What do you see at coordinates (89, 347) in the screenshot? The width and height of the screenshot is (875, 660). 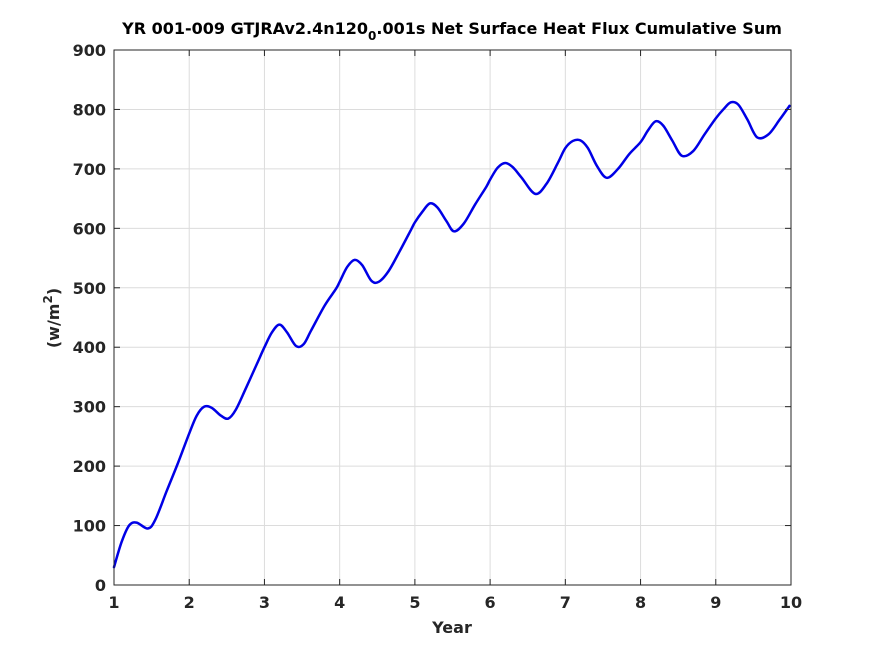 I see `y-tick-label: 400` at bounding box center [89, 347].